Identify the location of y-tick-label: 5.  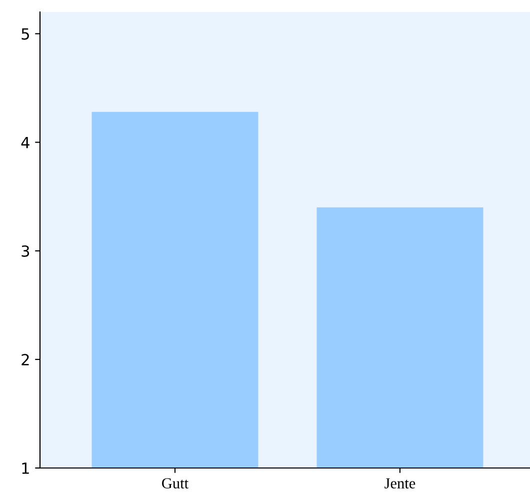
(25, 34).